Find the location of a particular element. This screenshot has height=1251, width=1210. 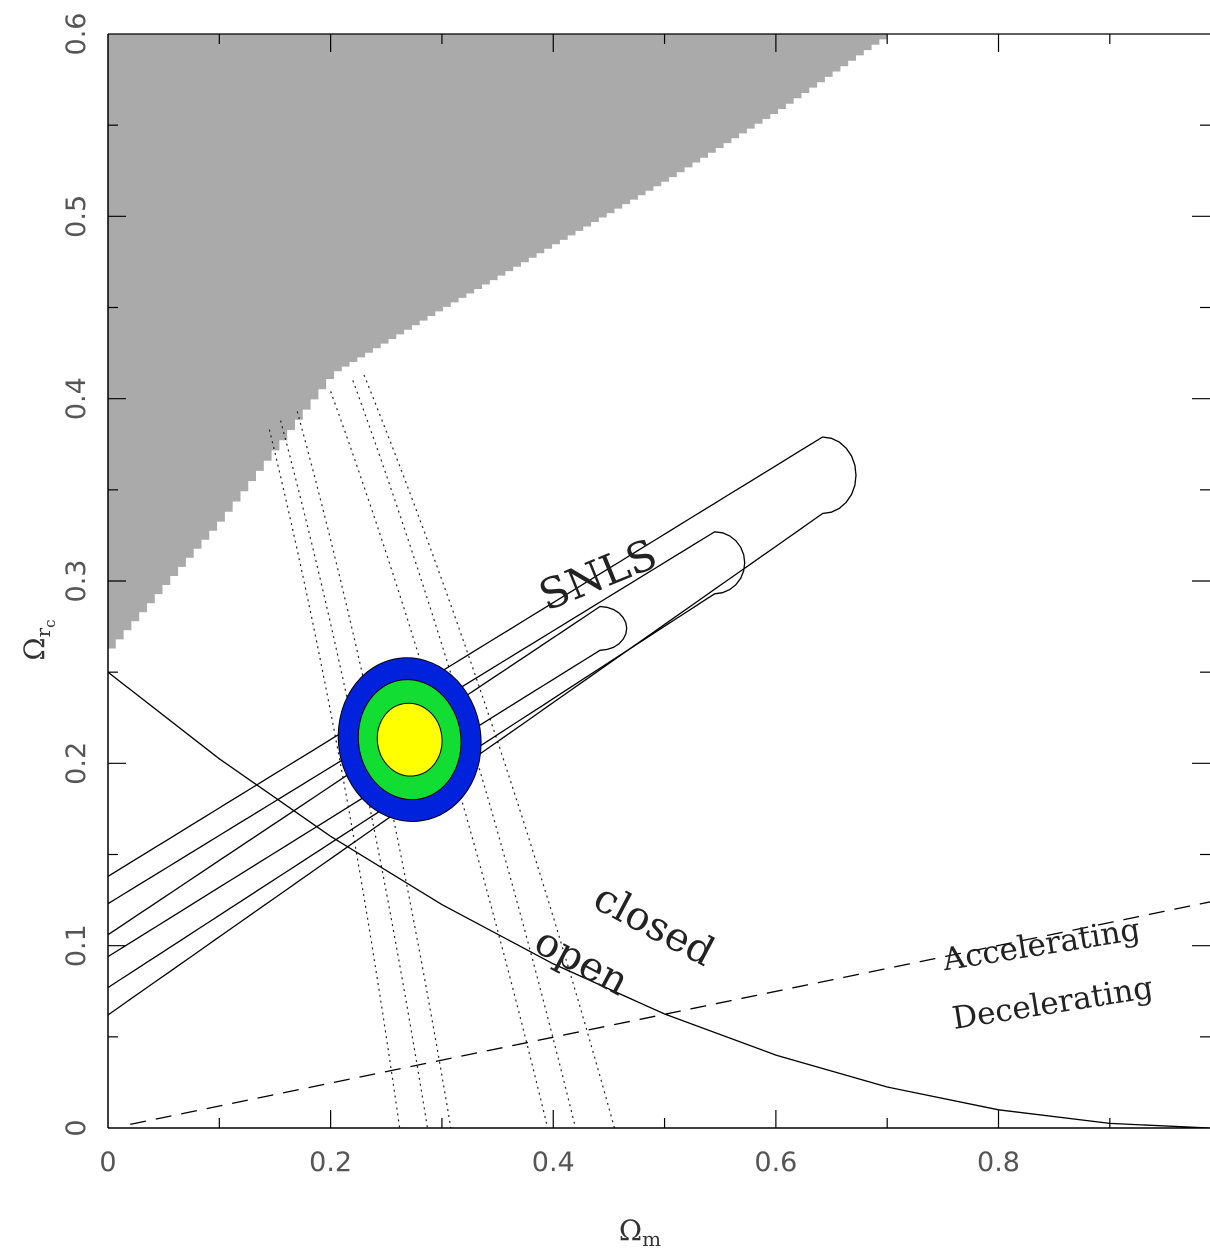

x-tick-label: 0.6 is located at coordinates (775, 1162).